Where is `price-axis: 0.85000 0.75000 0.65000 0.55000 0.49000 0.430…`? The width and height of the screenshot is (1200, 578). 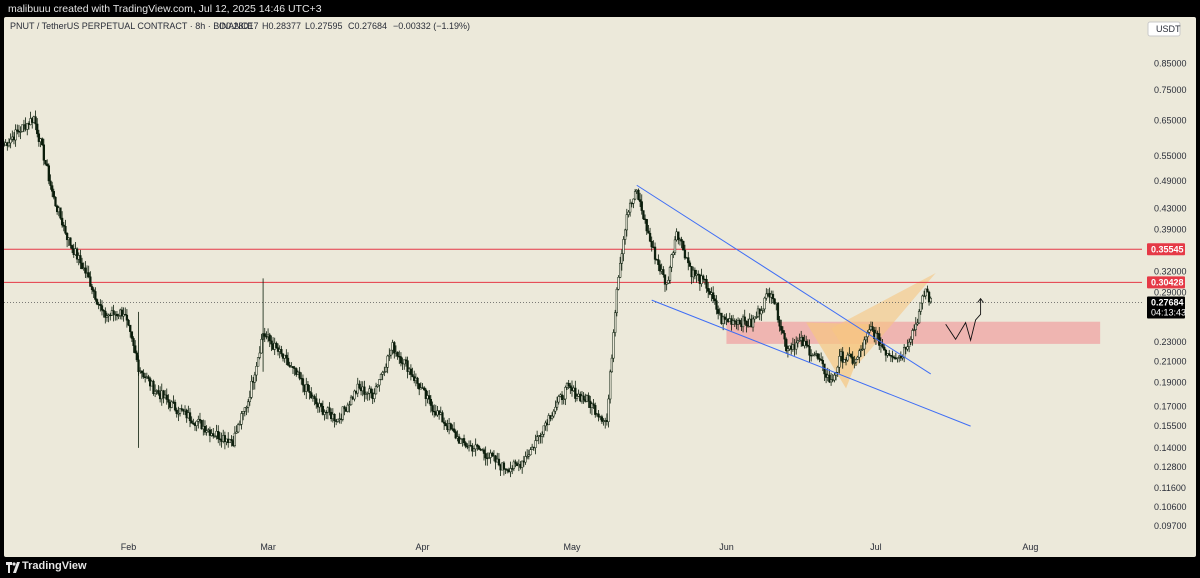 price-axis: 0.85000 0.75000 0.65000 0.55000 0.49000 0.430… is located at coordinates (1167, 294).